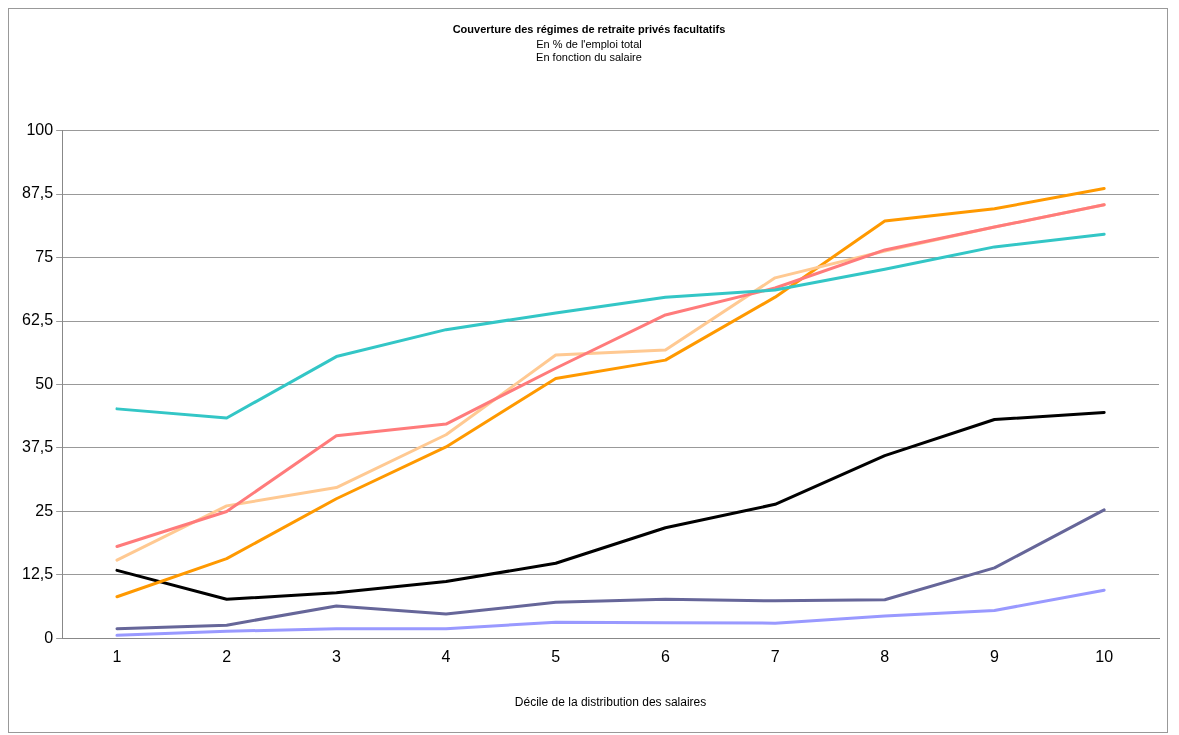 The image size is (1179, 735). I want to click on x-tick-label: 7, so click(775, 657).